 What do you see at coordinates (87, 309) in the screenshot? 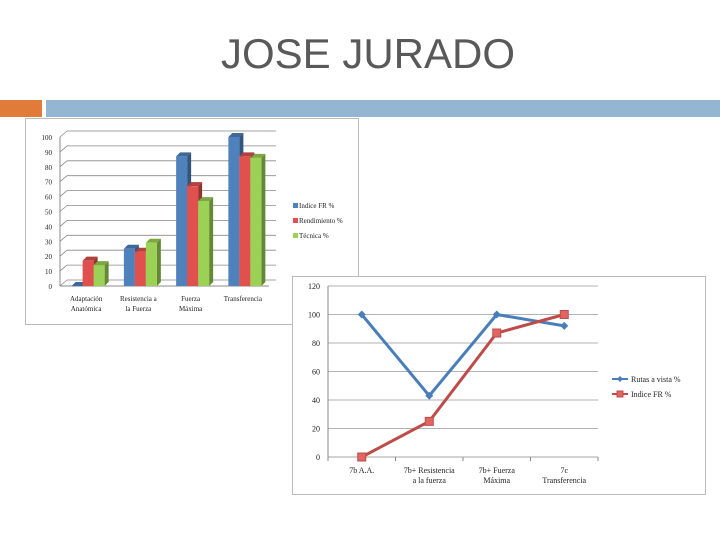
I see `bar-x-tick-label: Anatómica` at bounding box center [87, 309].